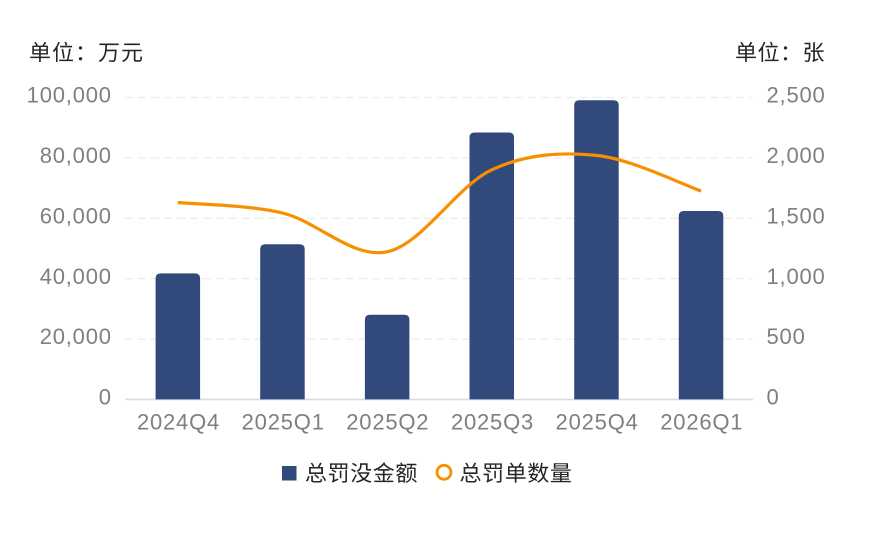 This screenshot has width=884, height=540. Describe the element at coordinates (786, 336) in the screenshot. I see `svg-text: 500` at that location.